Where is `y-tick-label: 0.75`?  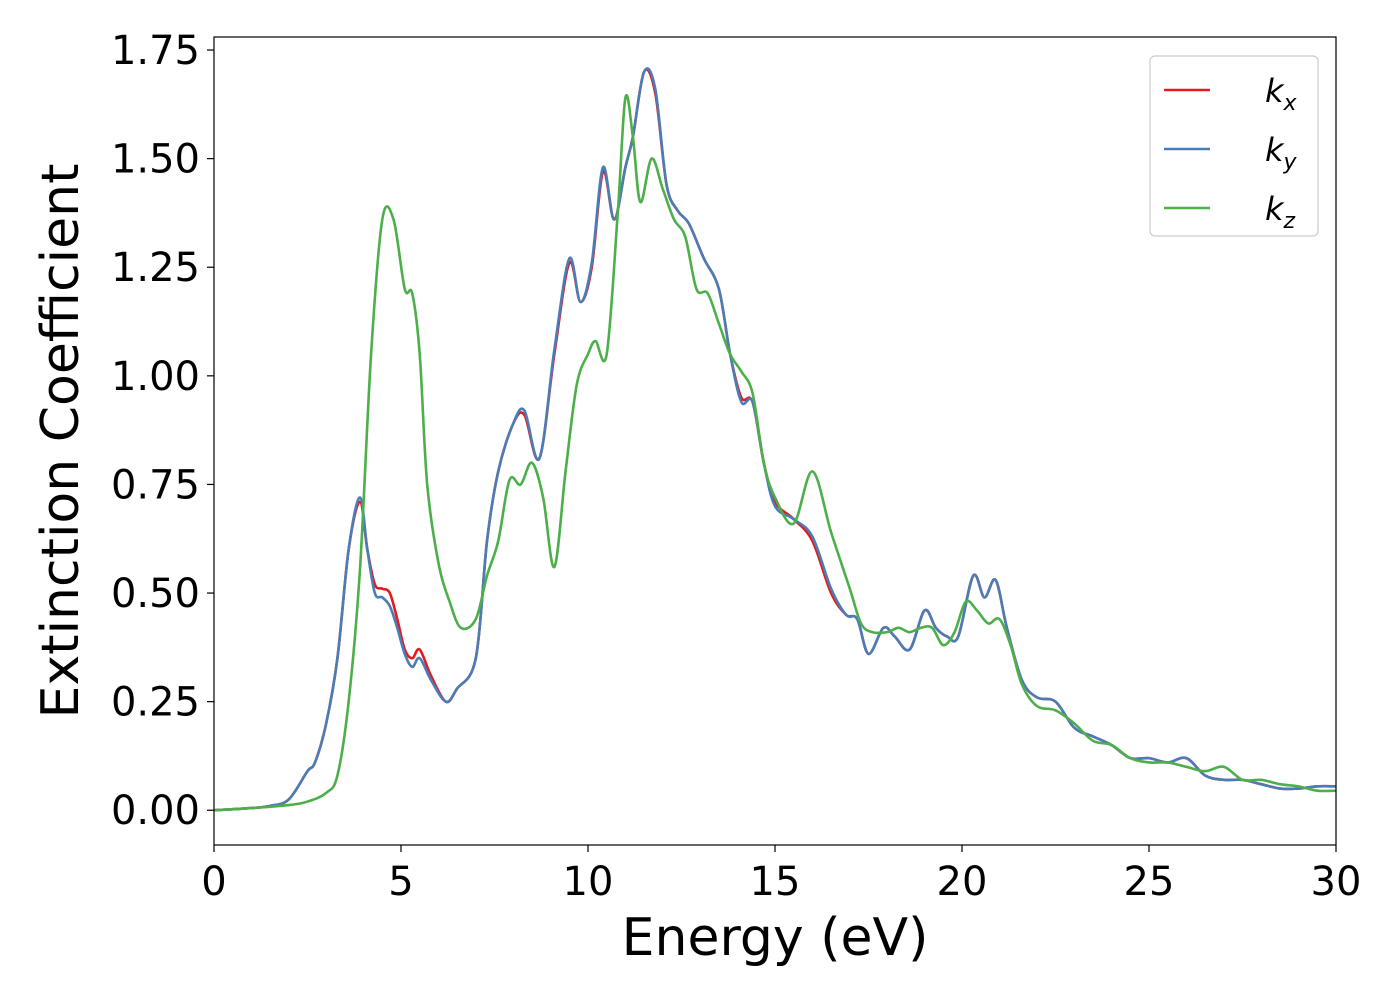 y-tick-label: 0.75 is located at coordinates (155, 485).